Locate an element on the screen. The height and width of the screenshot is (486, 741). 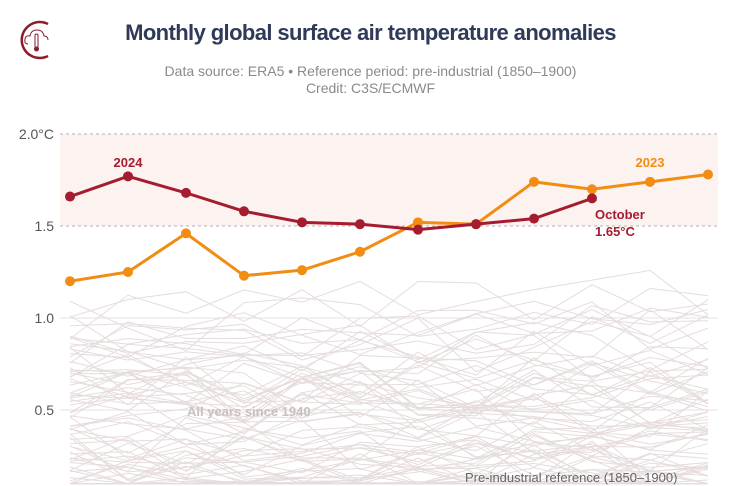
data-point-2024-May is located at coordinates (302, 222).